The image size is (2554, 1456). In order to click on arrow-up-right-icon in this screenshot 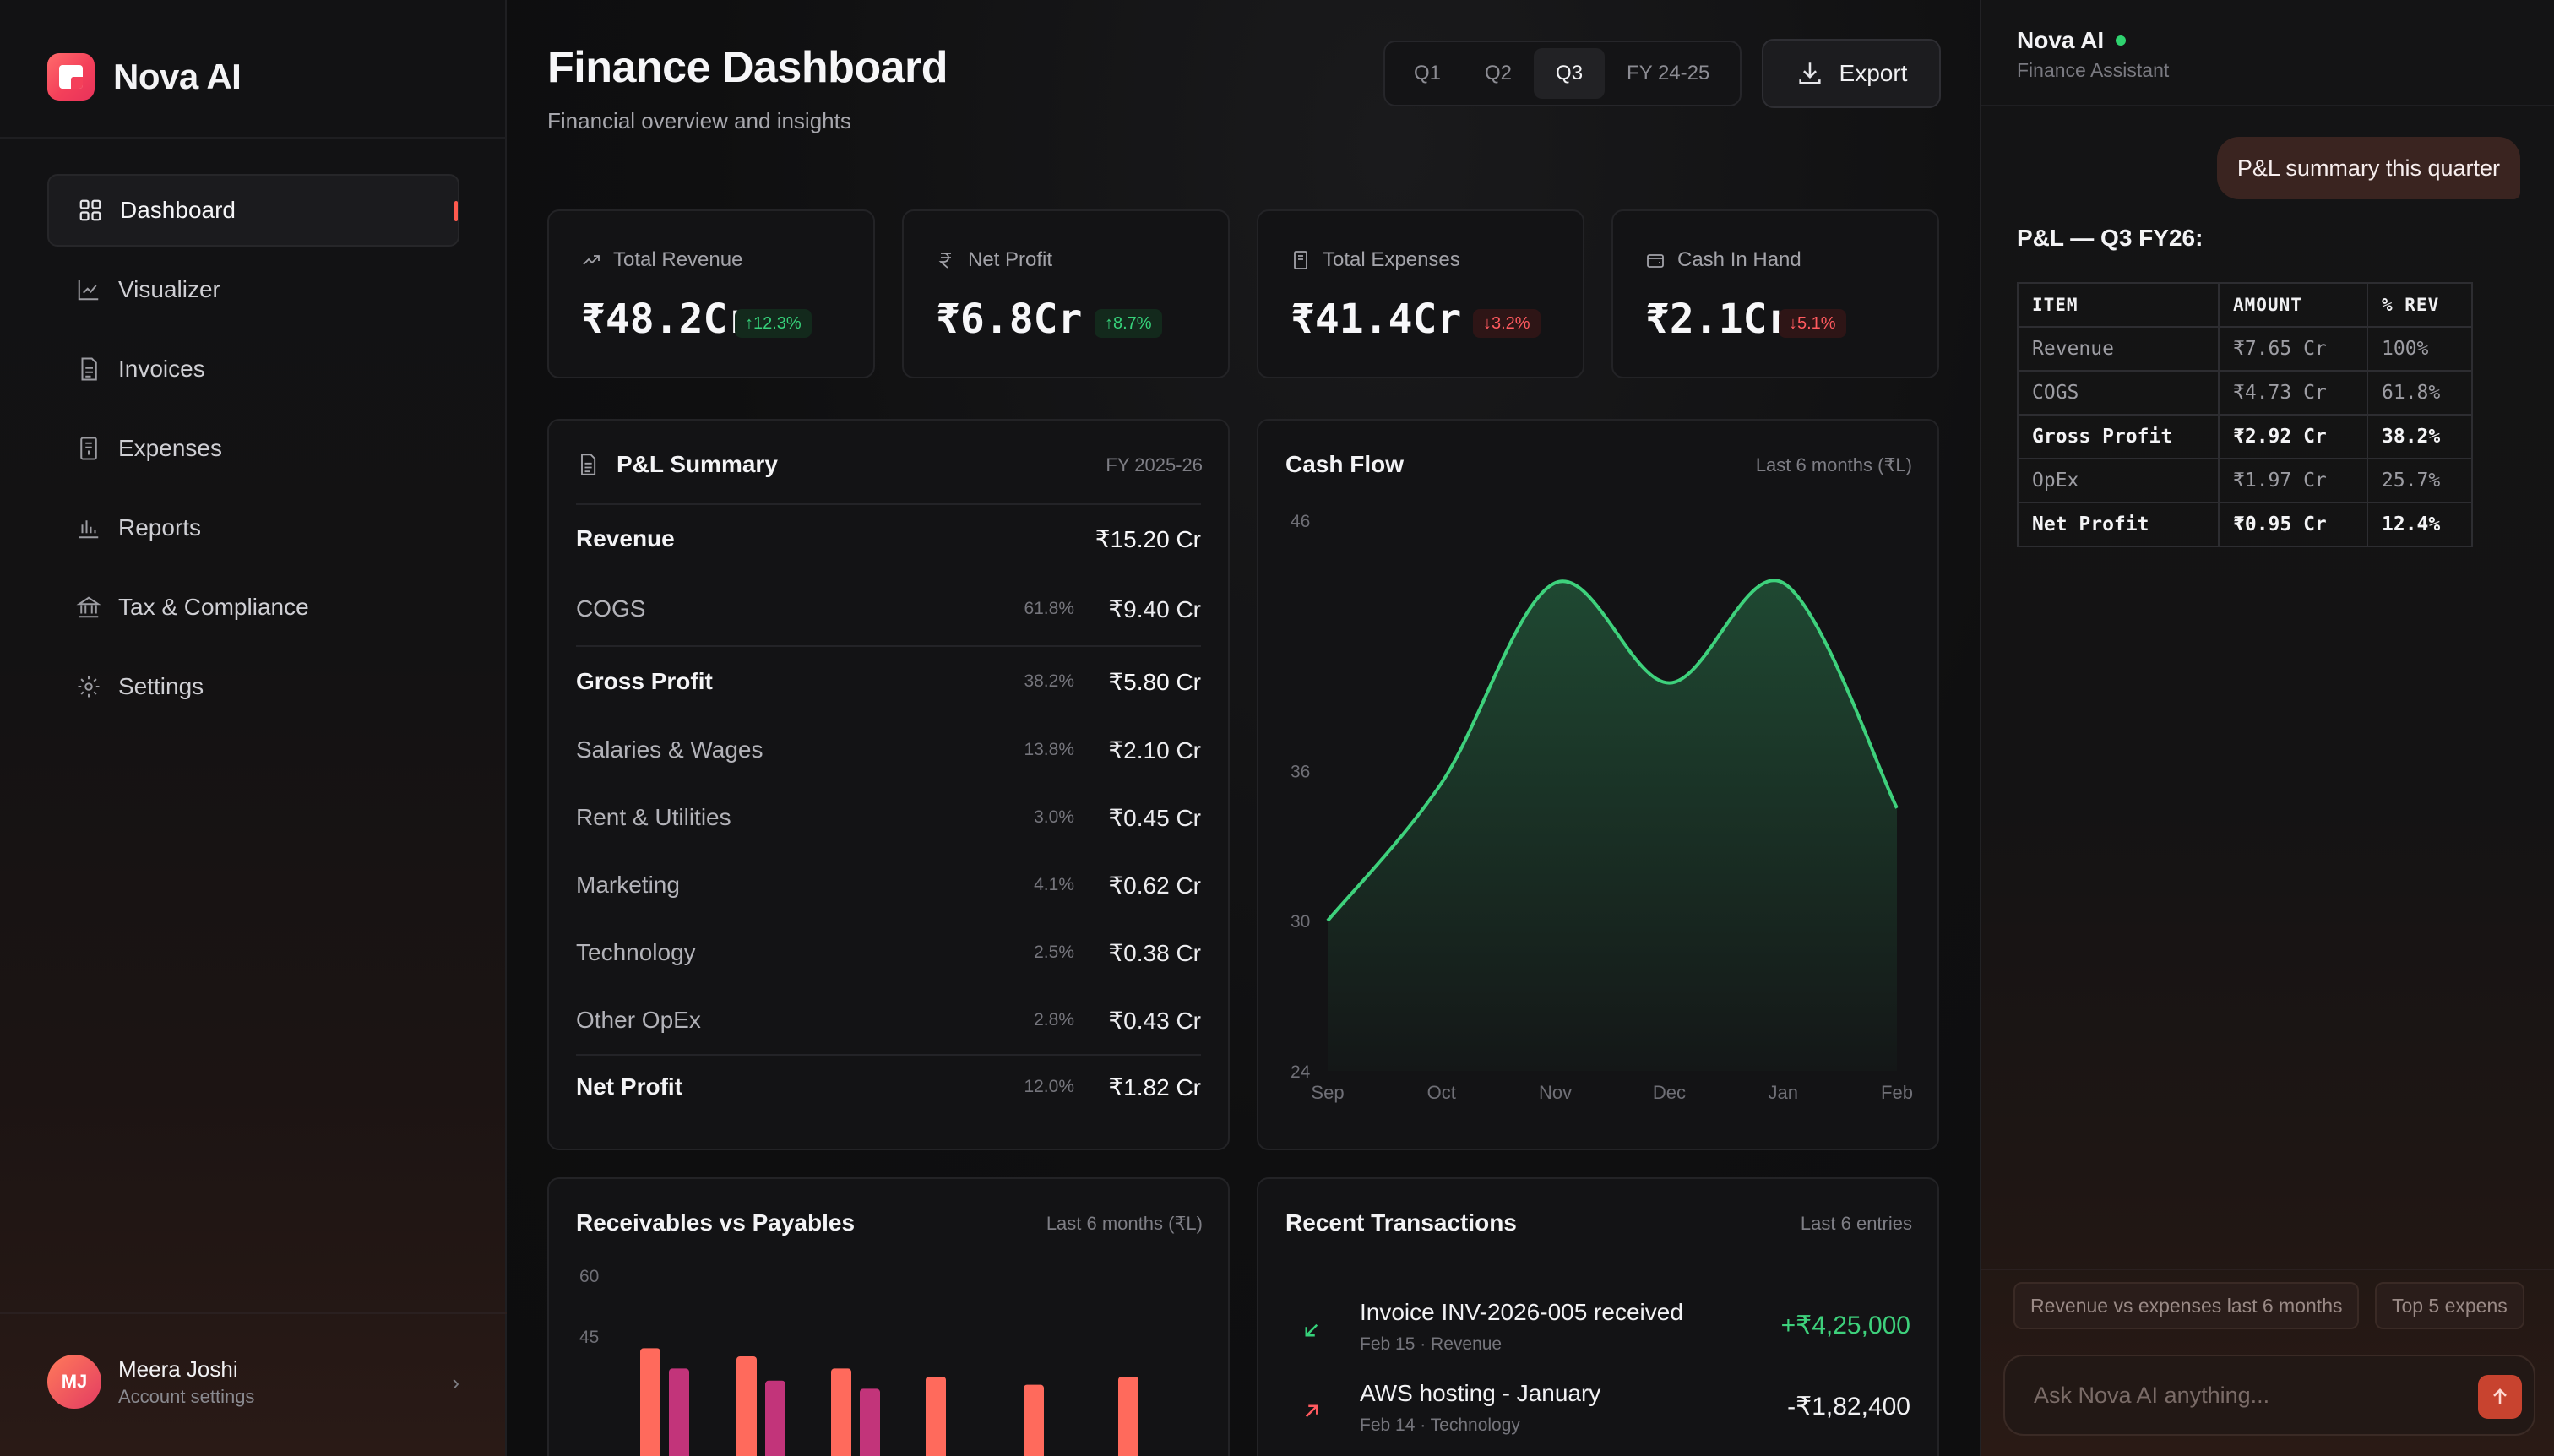, I will do `click(1311, 1411)`.